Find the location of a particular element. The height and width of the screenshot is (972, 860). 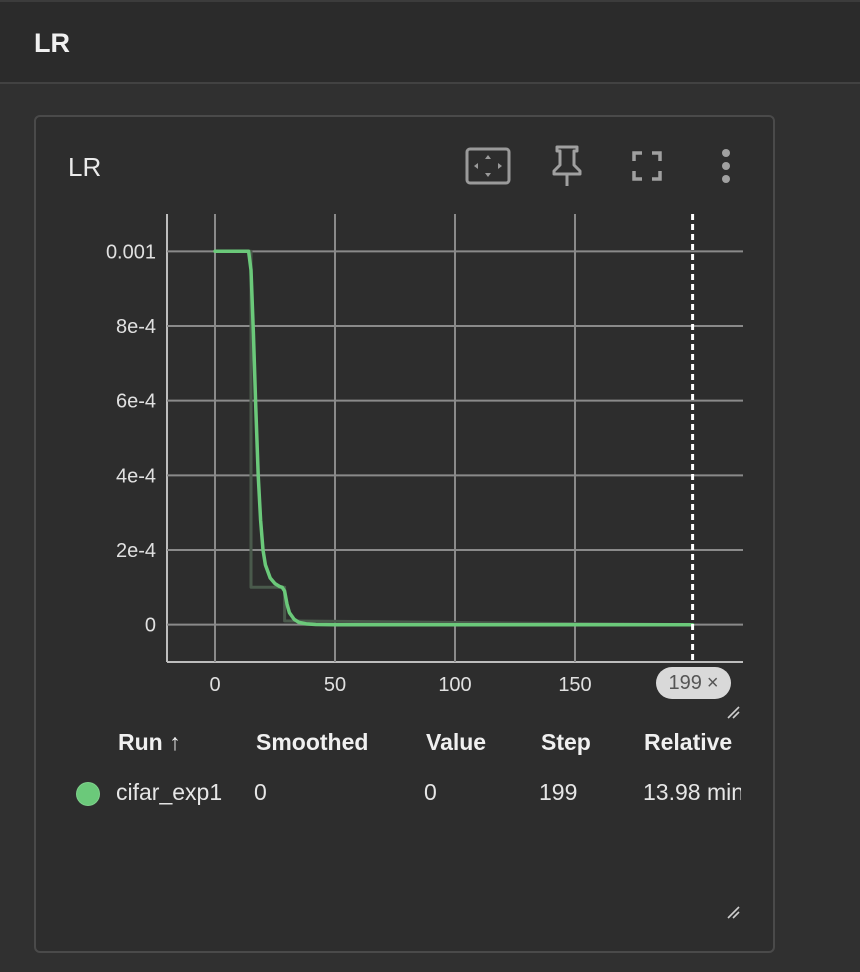

pin-button is located at coordinates (567, 166).